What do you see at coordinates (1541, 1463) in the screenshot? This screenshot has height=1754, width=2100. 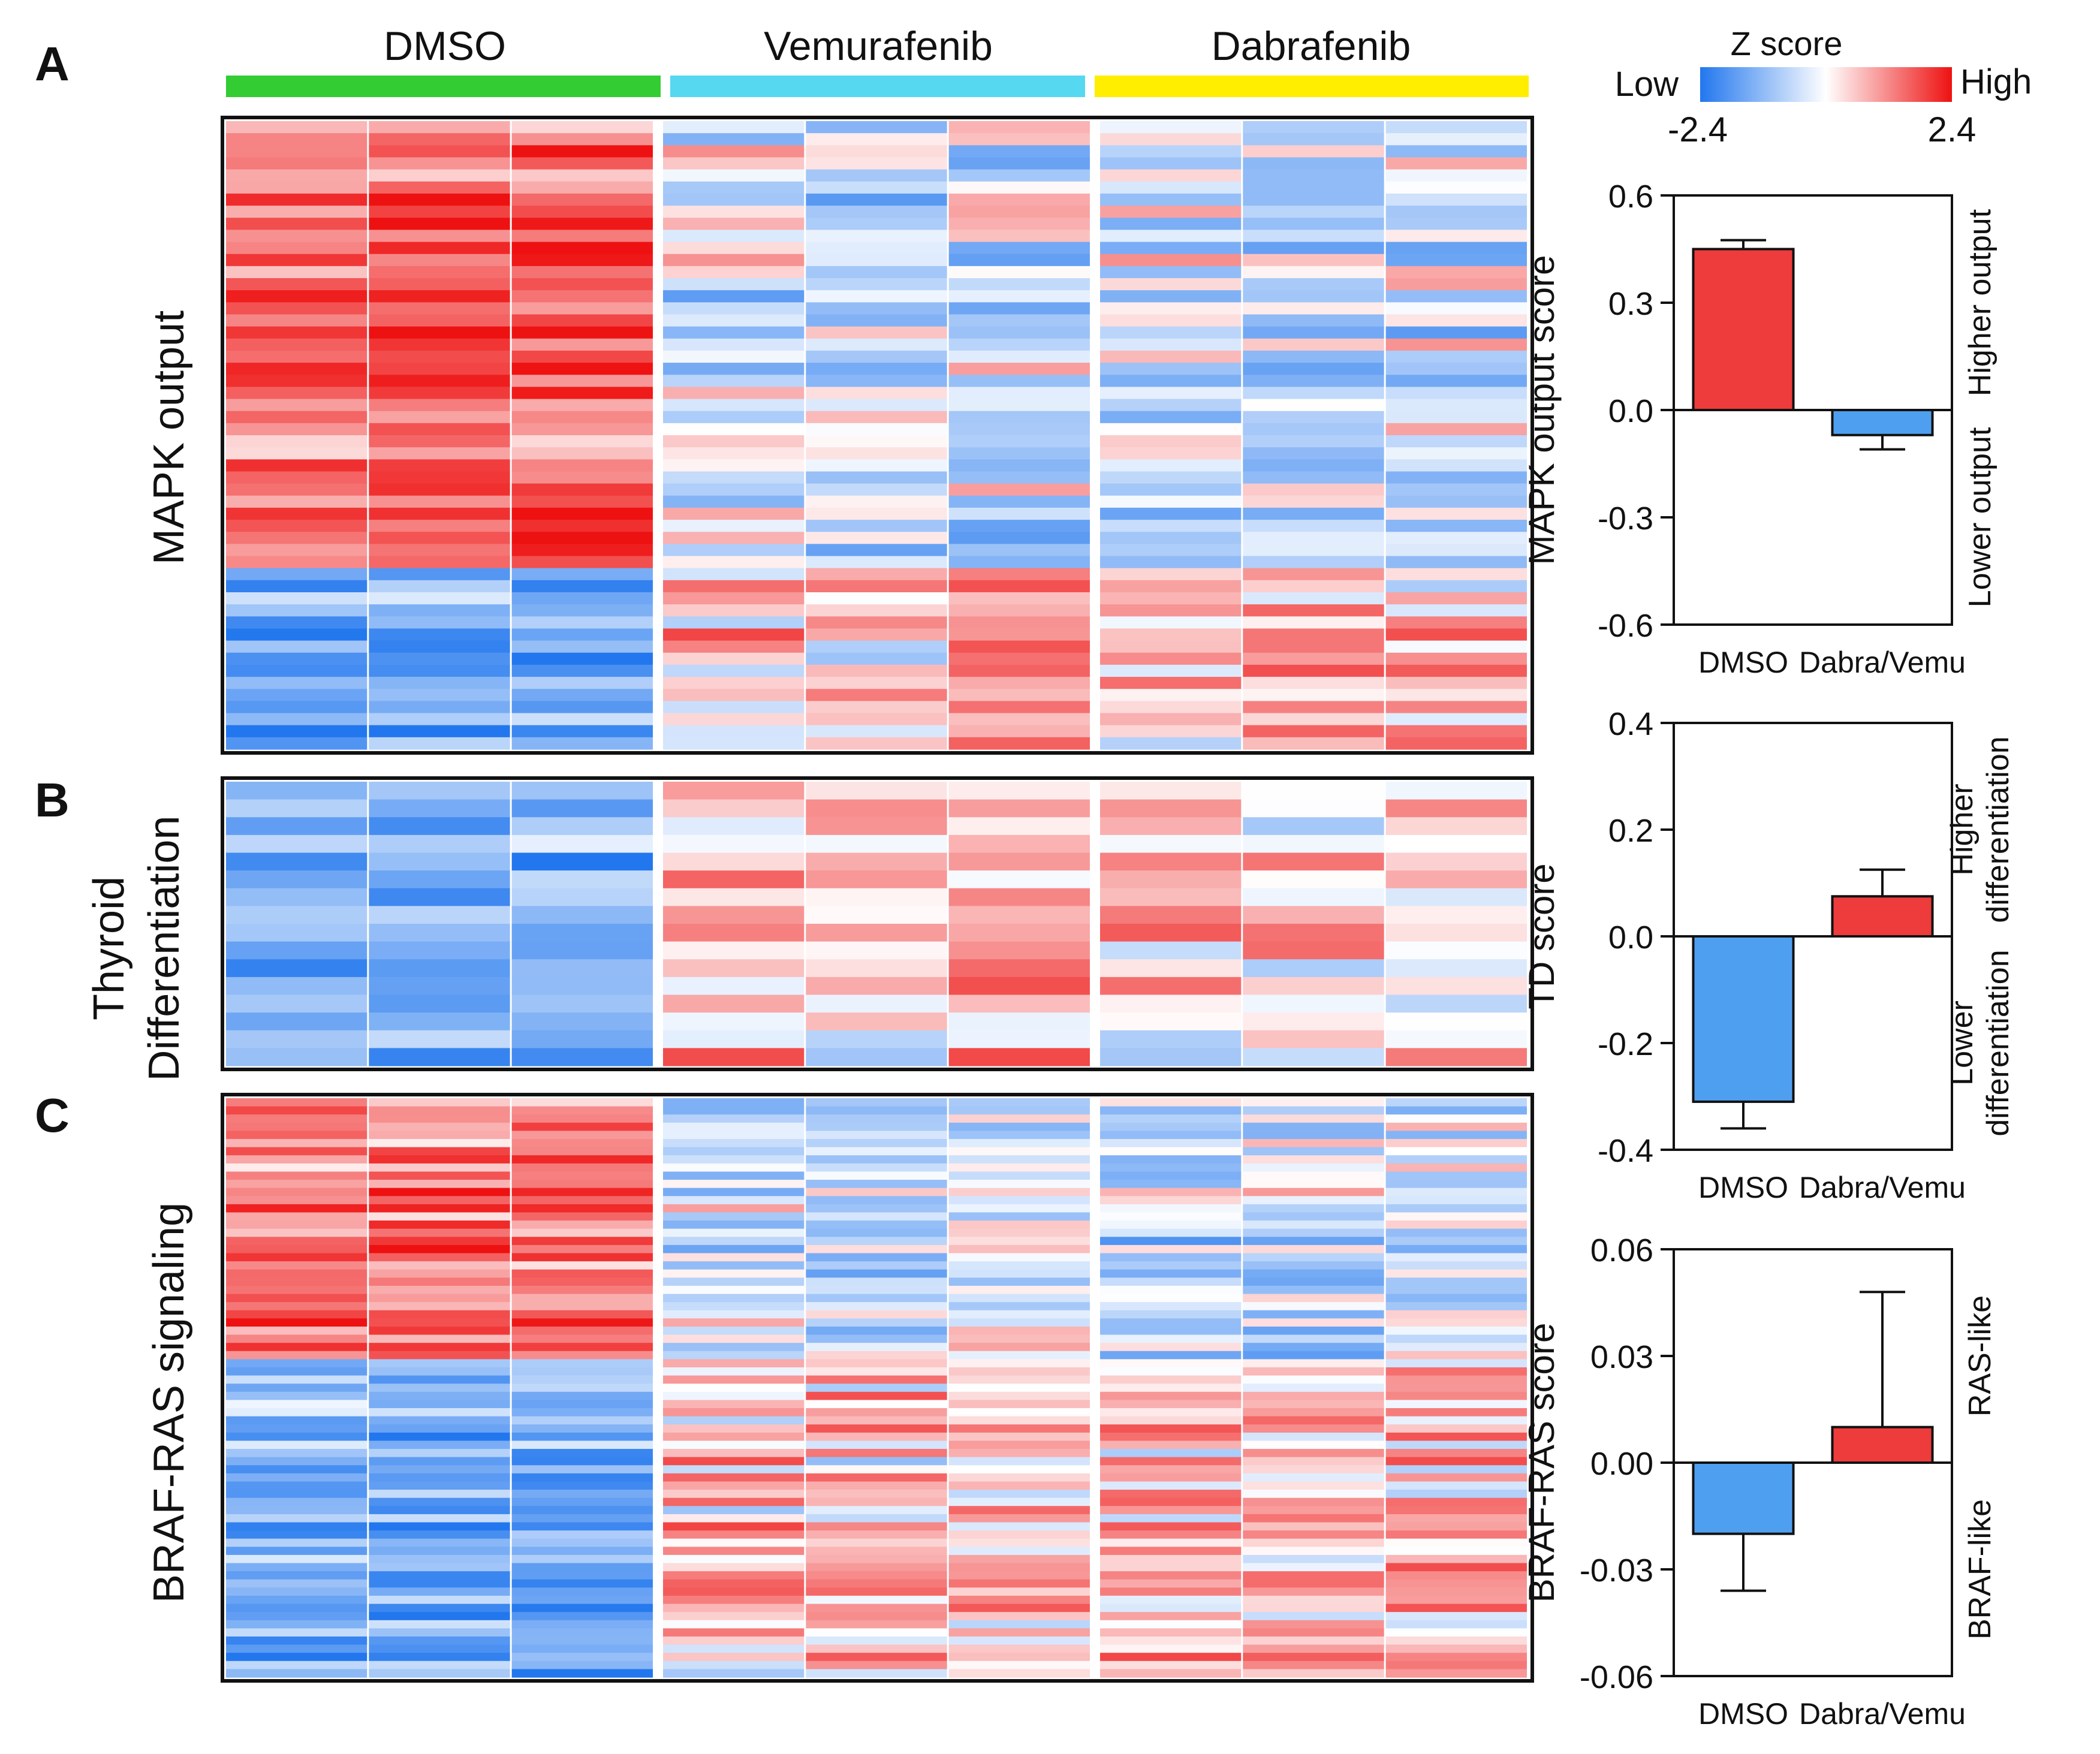 I see `y-axis-label: BRAF-RAS score` at bounding box center [1541, 1463].